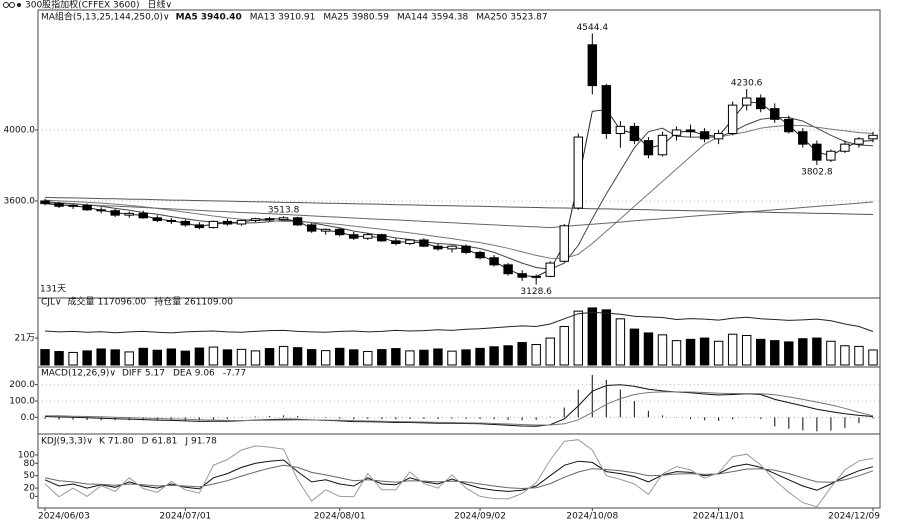 This screenshot has width=900, height=522. What do you see at coordinates (536, 292) in the screenshot?
I see `annotation: 3128.6` at bounding box center [536, 292].